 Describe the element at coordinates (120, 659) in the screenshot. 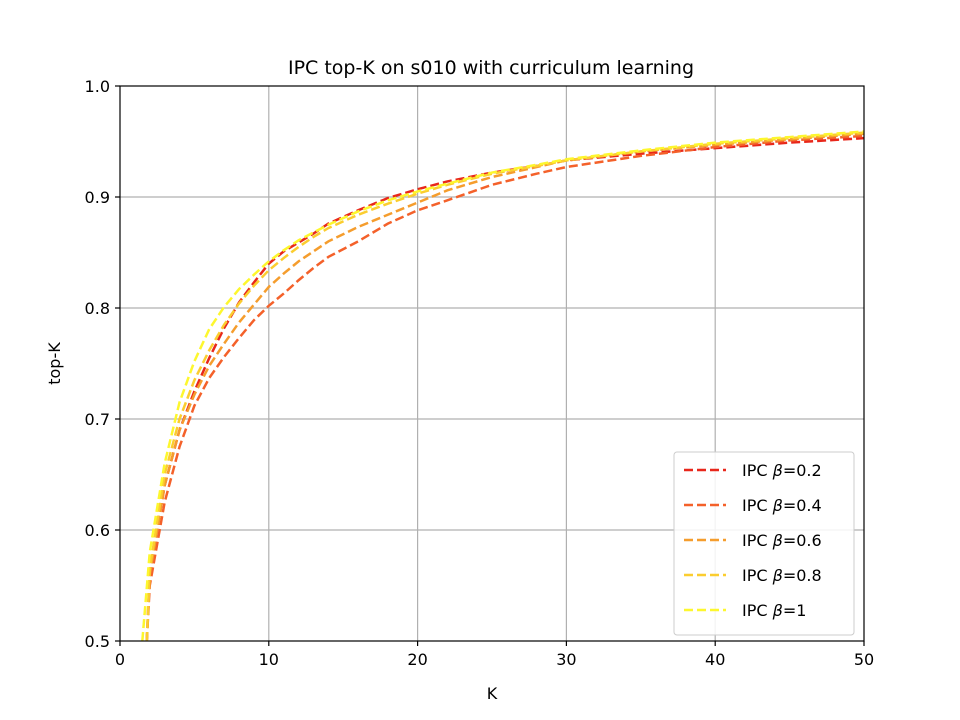

I see `x-tick-label-0: 0` at that location.